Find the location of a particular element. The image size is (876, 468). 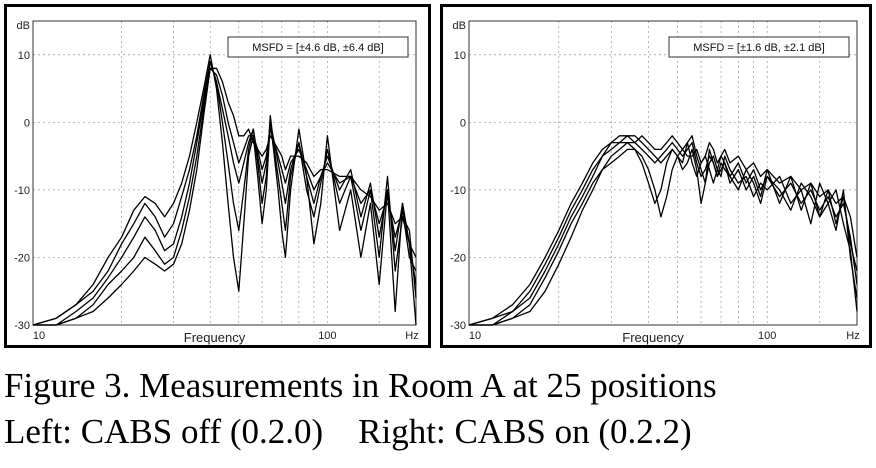

left-msfd-box is located at coordinates (318, 47).